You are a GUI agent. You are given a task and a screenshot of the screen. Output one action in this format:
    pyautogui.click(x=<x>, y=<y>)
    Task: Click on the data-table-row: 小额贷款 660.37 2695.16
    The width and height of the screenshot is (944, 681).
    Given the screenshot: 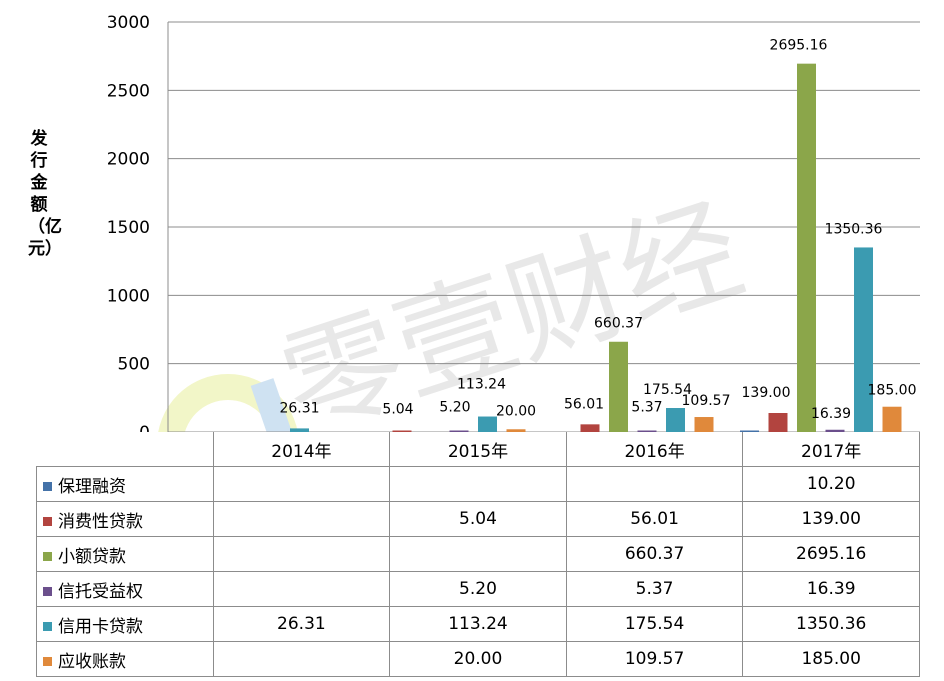 What is the action you would take?
    pyautogui.click(x=478, y=554)
    